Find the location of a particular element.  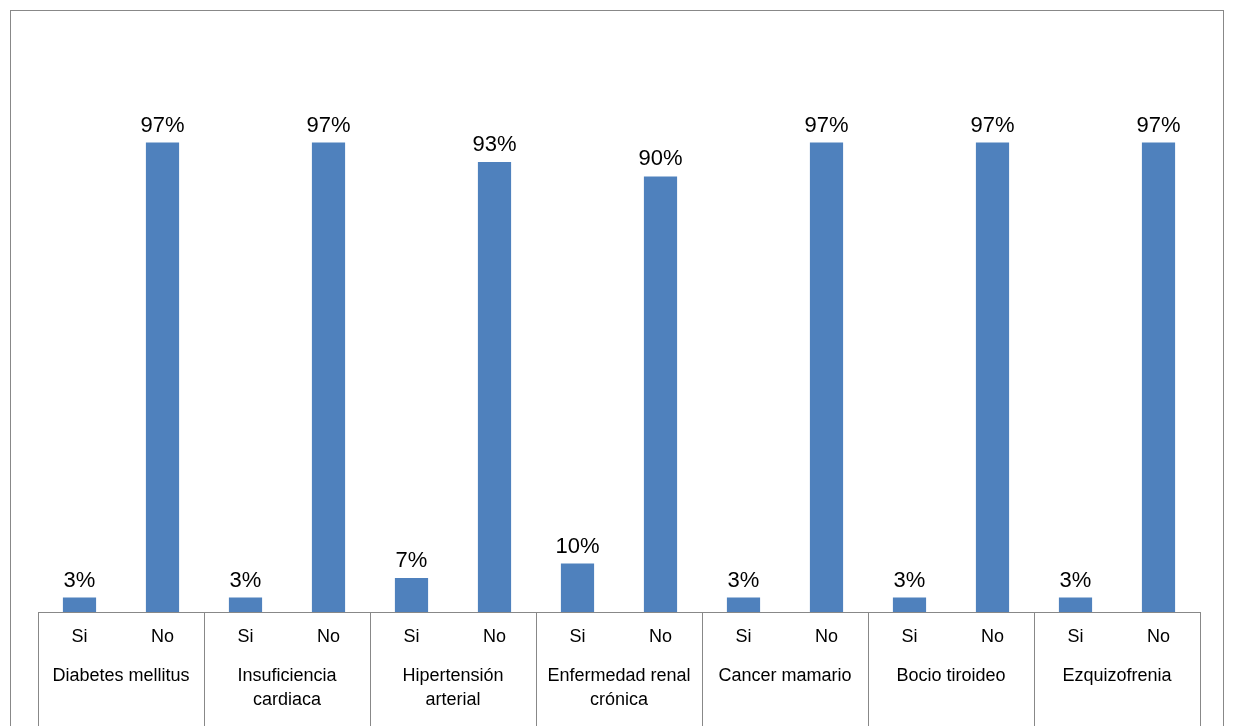

data-label: 7% is located at coordinates (411, 560).